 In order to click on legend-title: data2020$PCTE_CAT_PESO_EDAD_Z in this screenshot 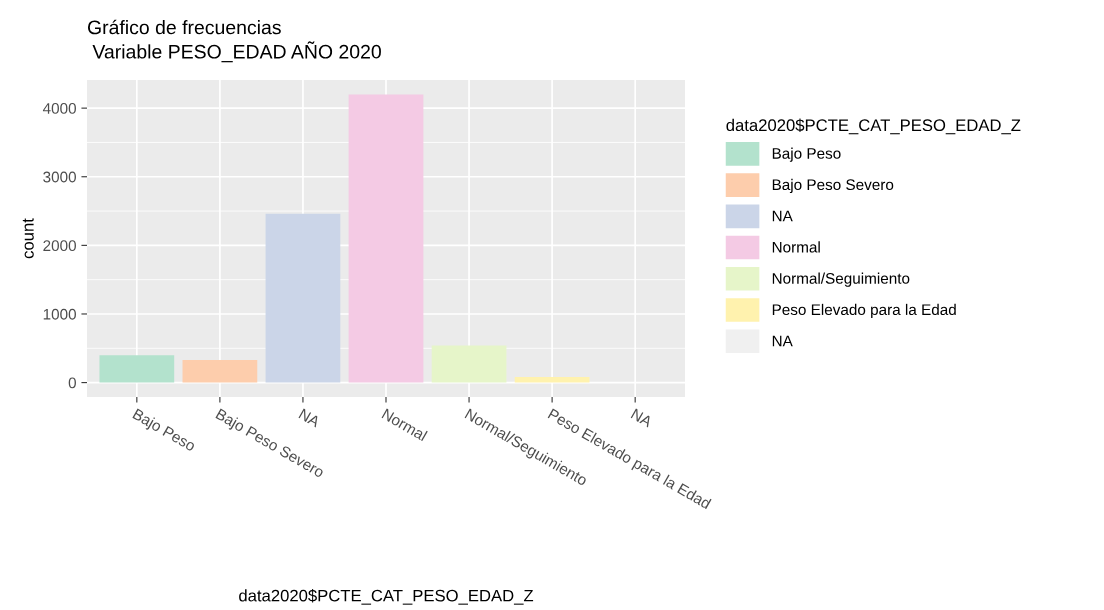, I will do `click(873, 126)`.